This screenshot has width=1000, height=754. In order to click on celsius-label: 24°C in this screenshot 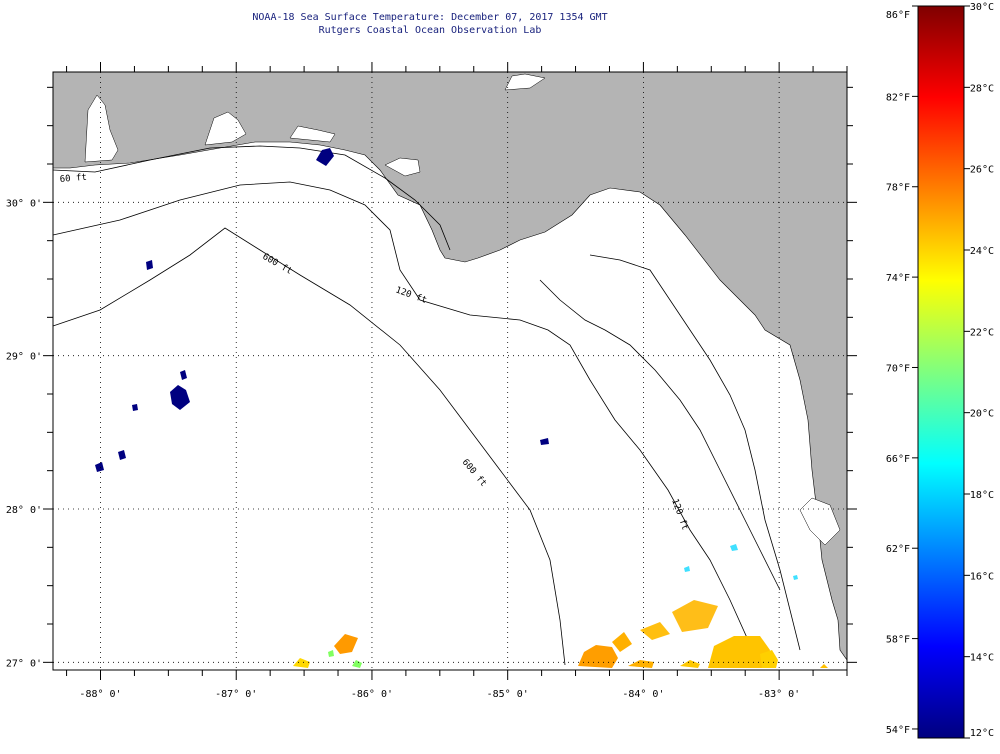, I will do `click(982, 251)`.